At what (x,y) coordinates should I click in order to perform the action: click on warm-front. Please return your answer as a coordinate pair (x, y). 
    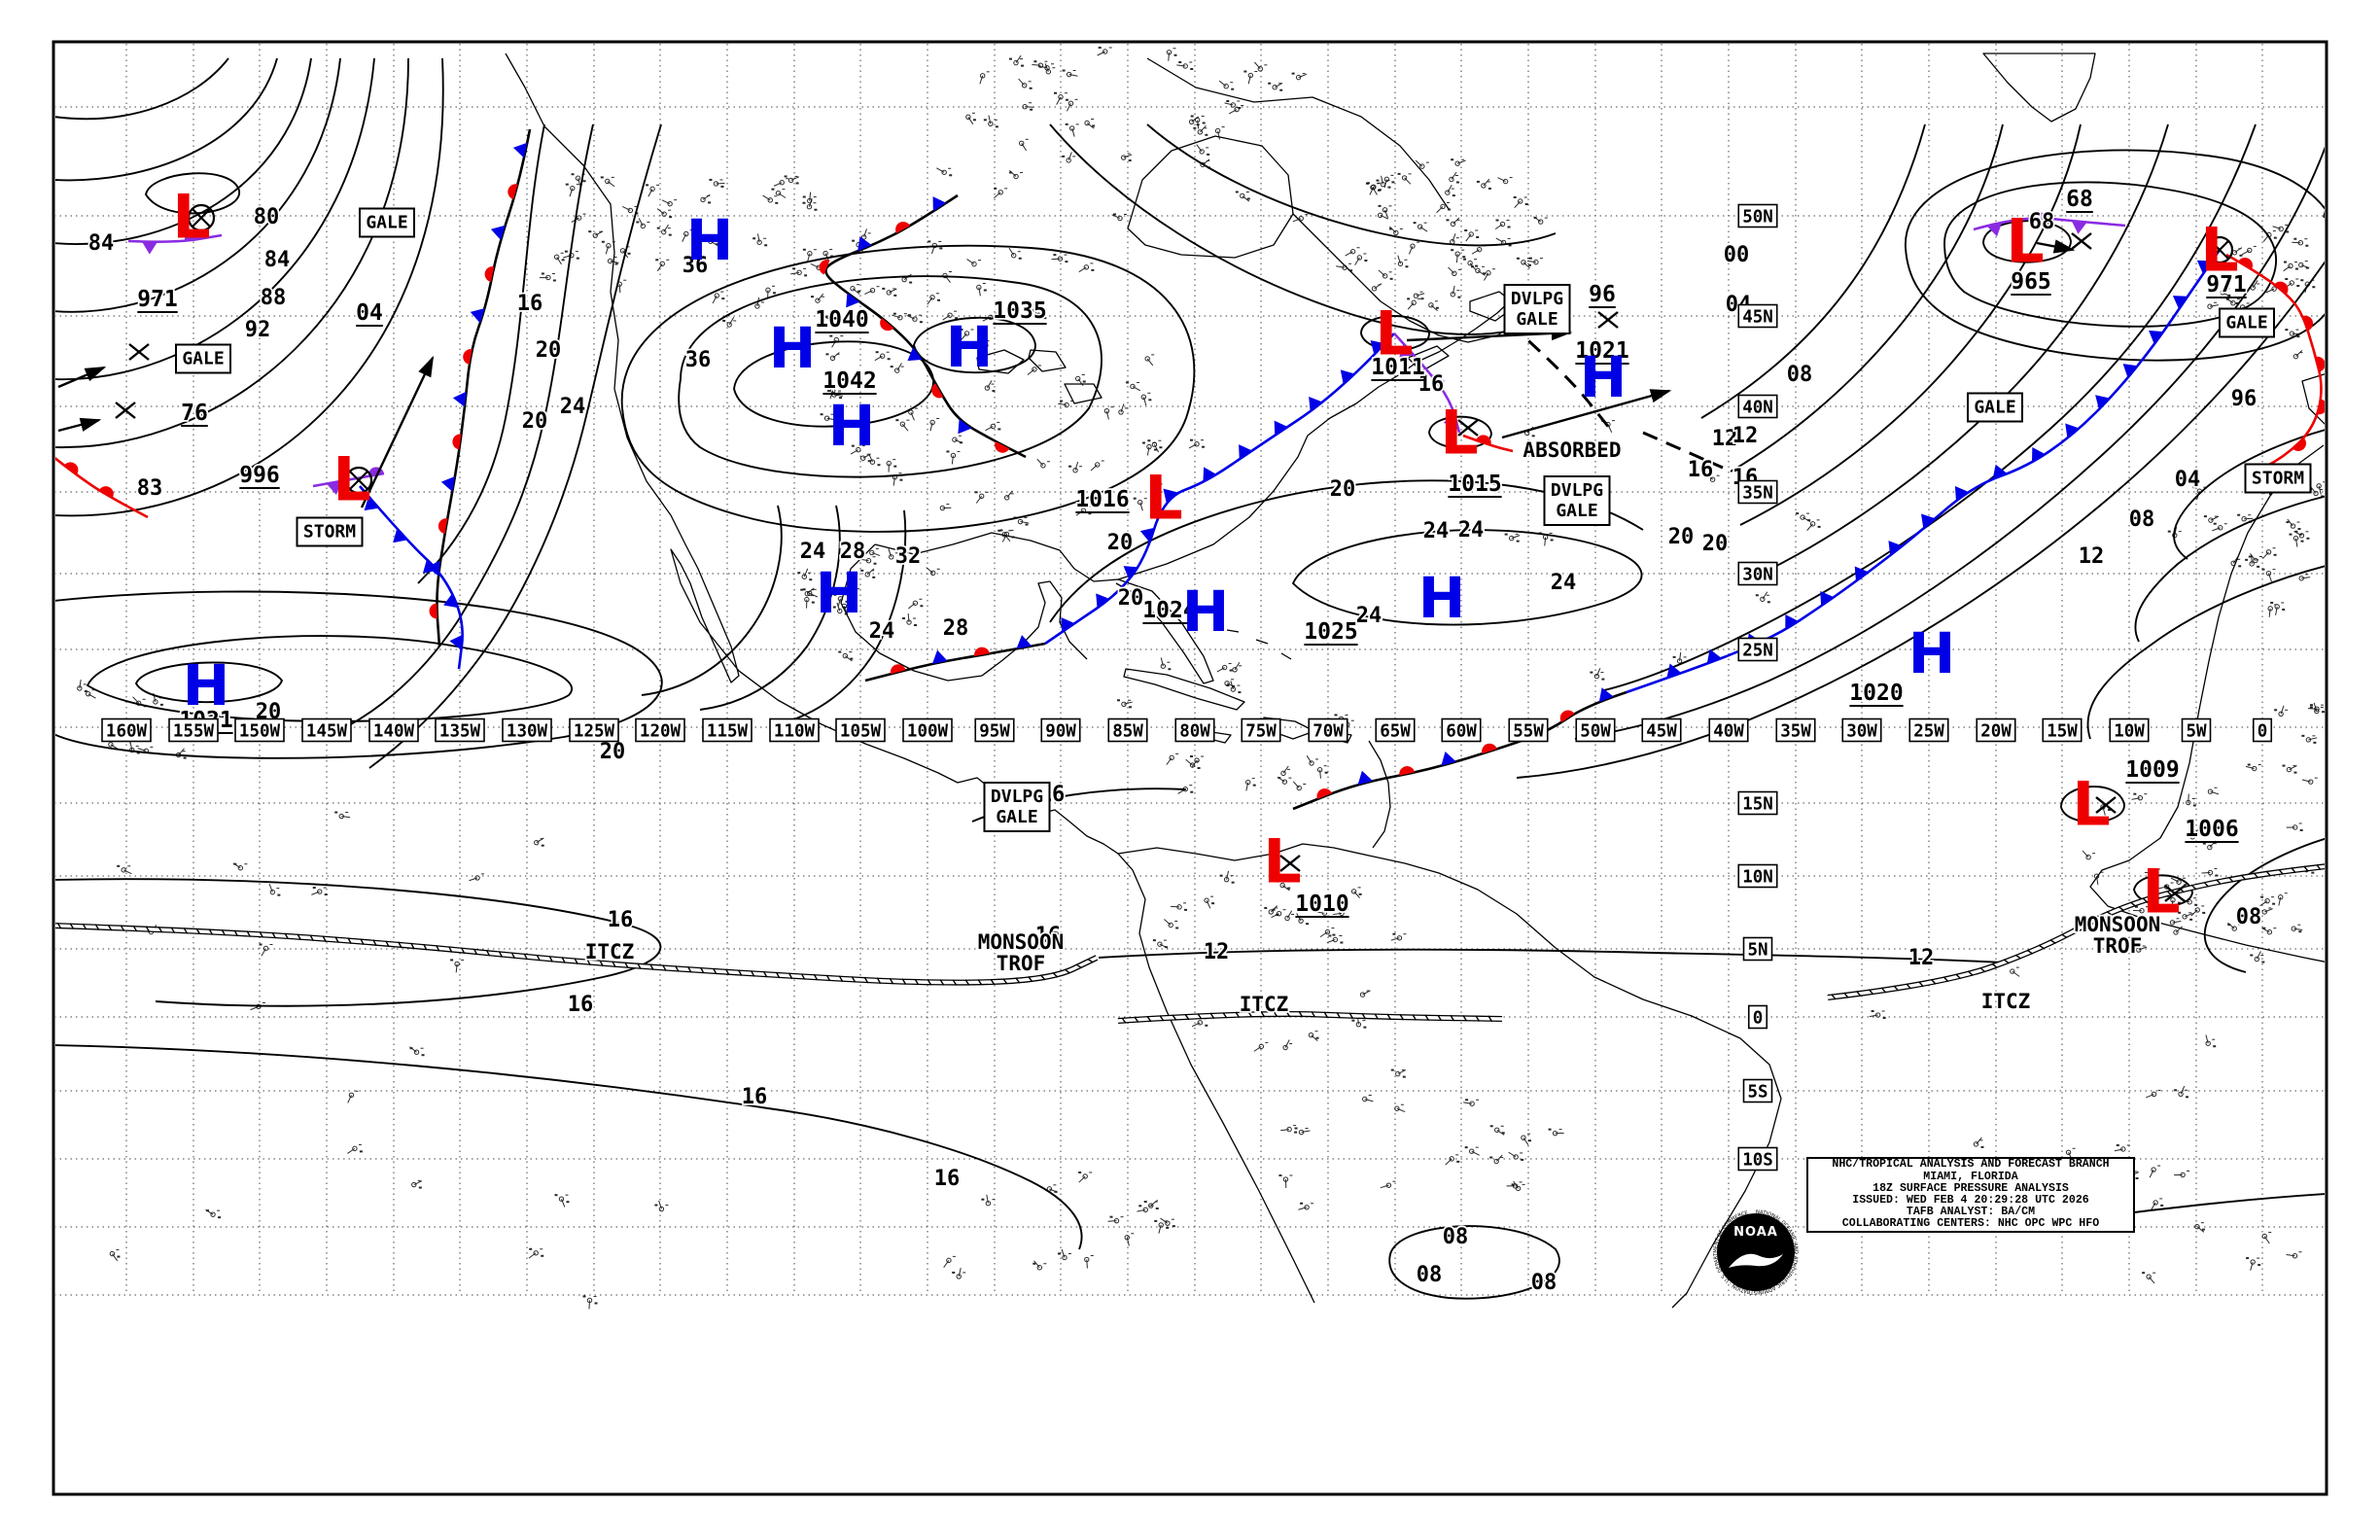
    Looking at the image, I should click on (1488, 443).